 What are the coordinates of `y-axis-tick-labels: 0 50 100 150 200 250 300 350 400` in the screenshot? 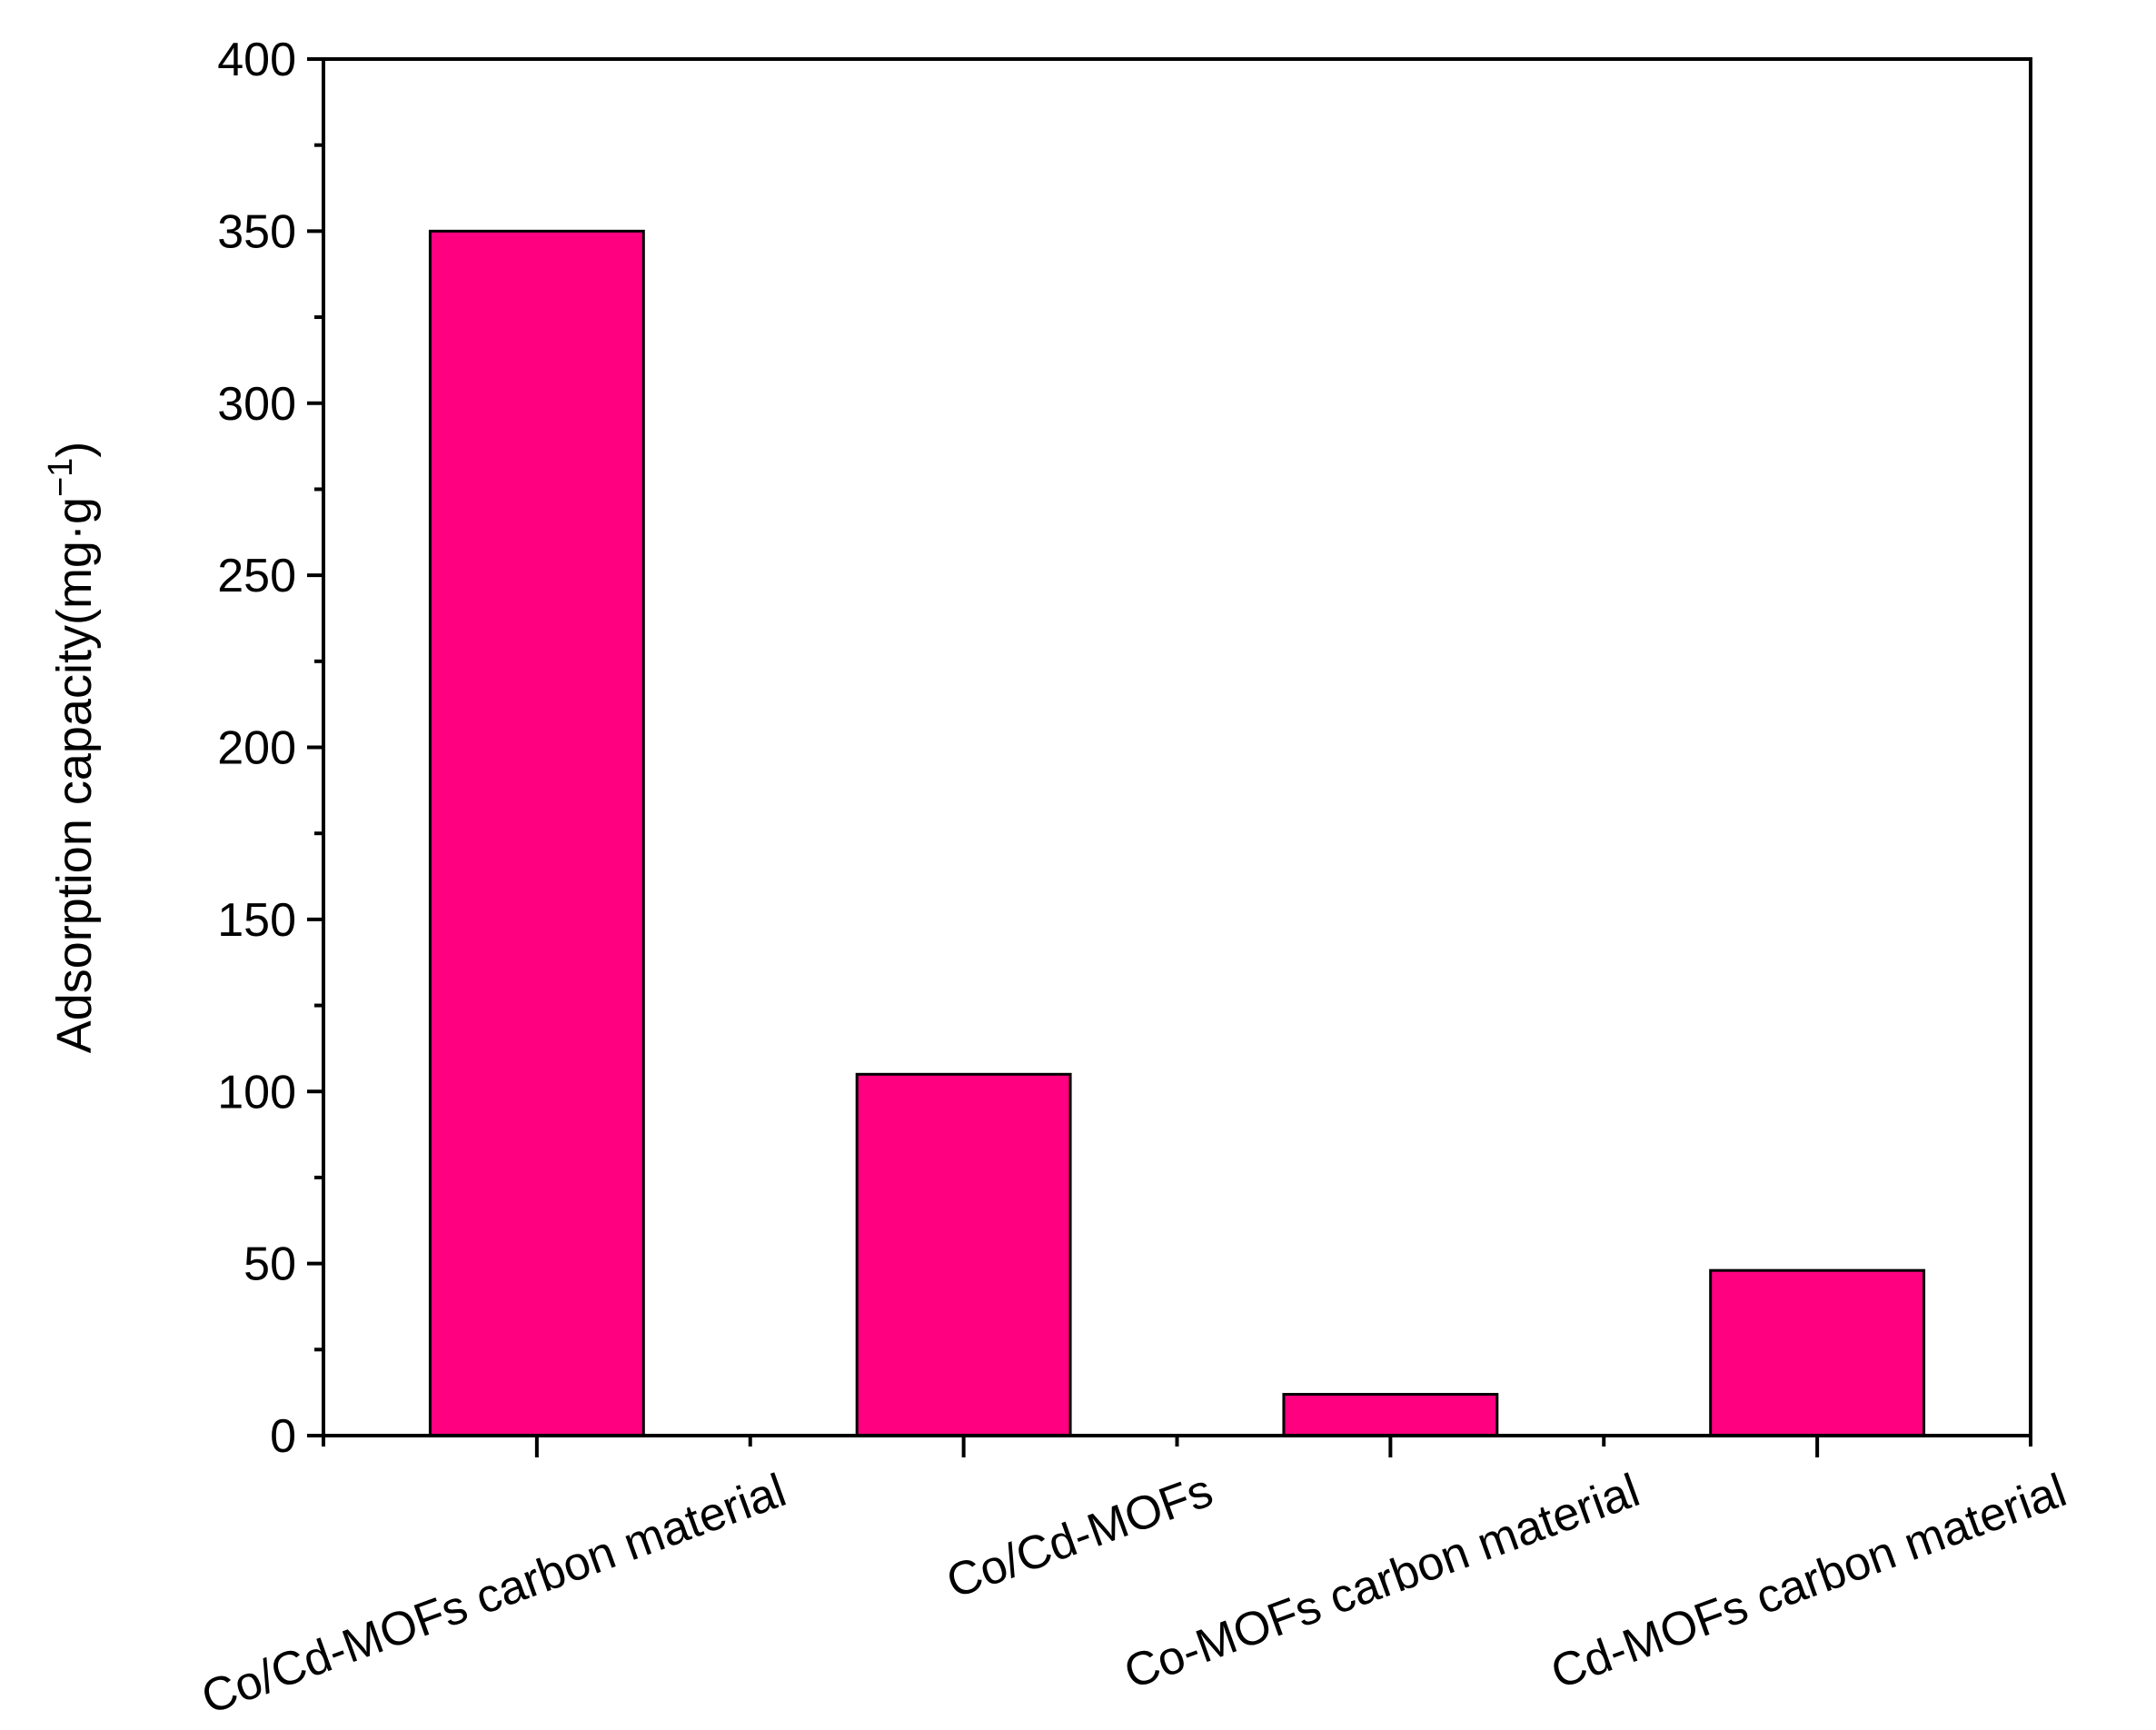 It's located at (257, 748).